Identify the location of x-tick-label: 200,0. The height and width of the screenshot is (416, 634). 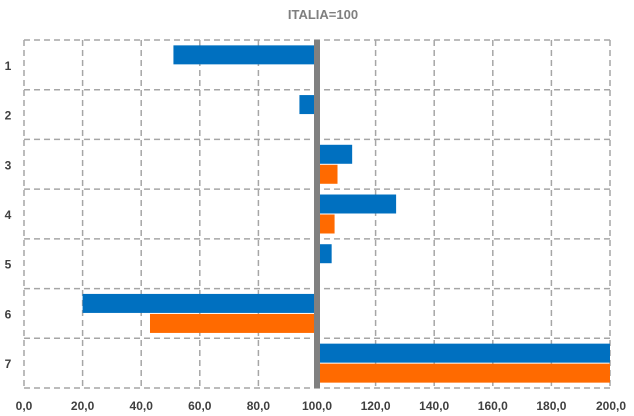
(611, 406).